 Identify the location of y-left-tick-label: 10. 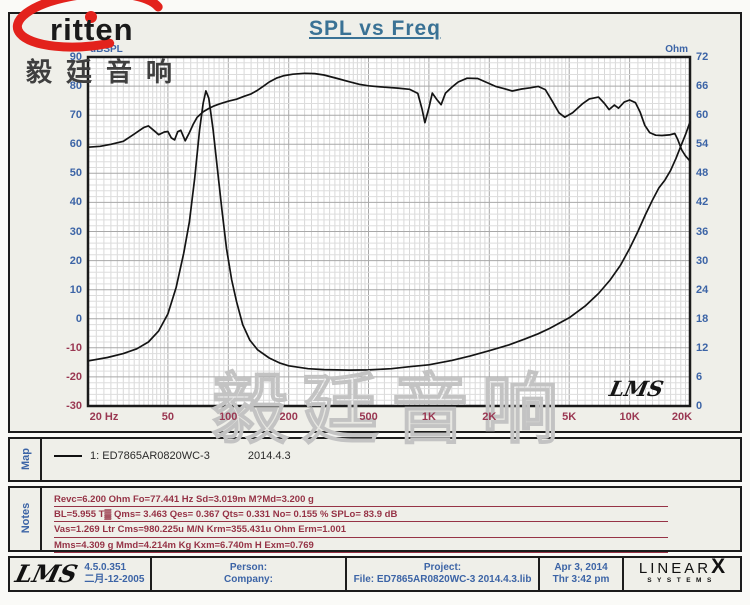
(75, 289).